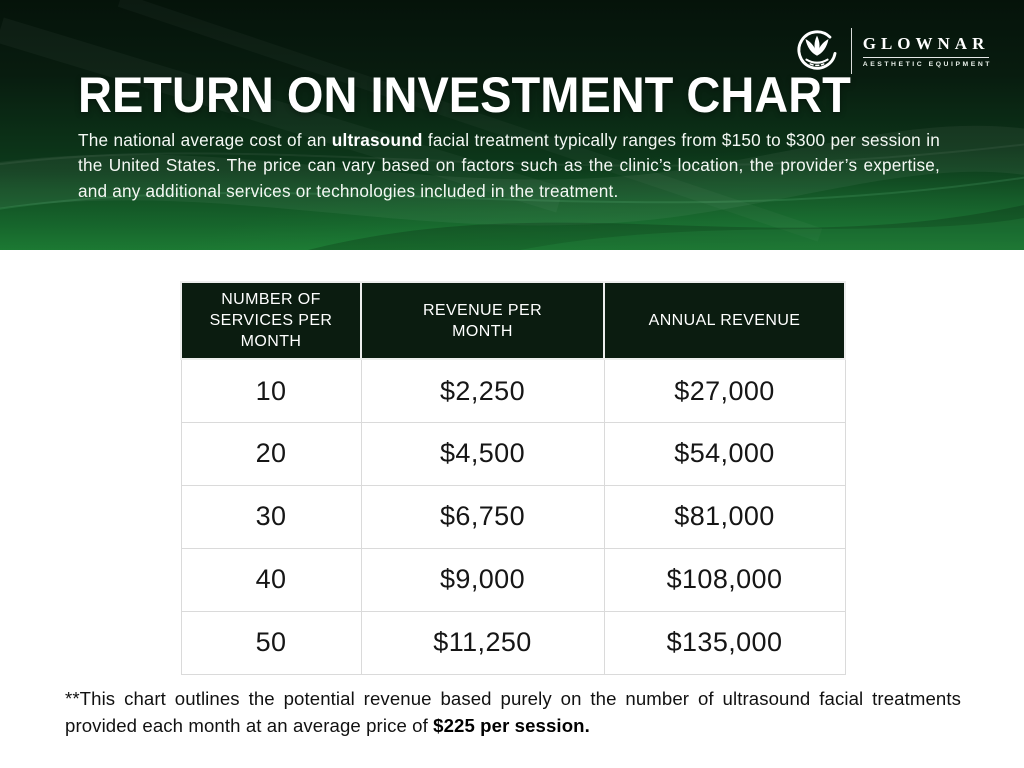  What do you see at coordinates (724, 579) in the screenshot?
I see `cell-annual-revenue: $108,000` at bounding box center [724, 579].